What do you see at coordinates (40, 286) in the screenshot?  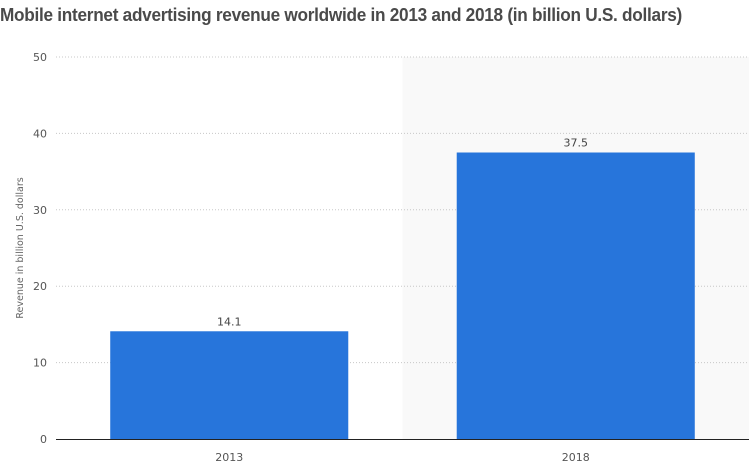 I see `y-tick-label: 20` at bounding box center [40, 286].